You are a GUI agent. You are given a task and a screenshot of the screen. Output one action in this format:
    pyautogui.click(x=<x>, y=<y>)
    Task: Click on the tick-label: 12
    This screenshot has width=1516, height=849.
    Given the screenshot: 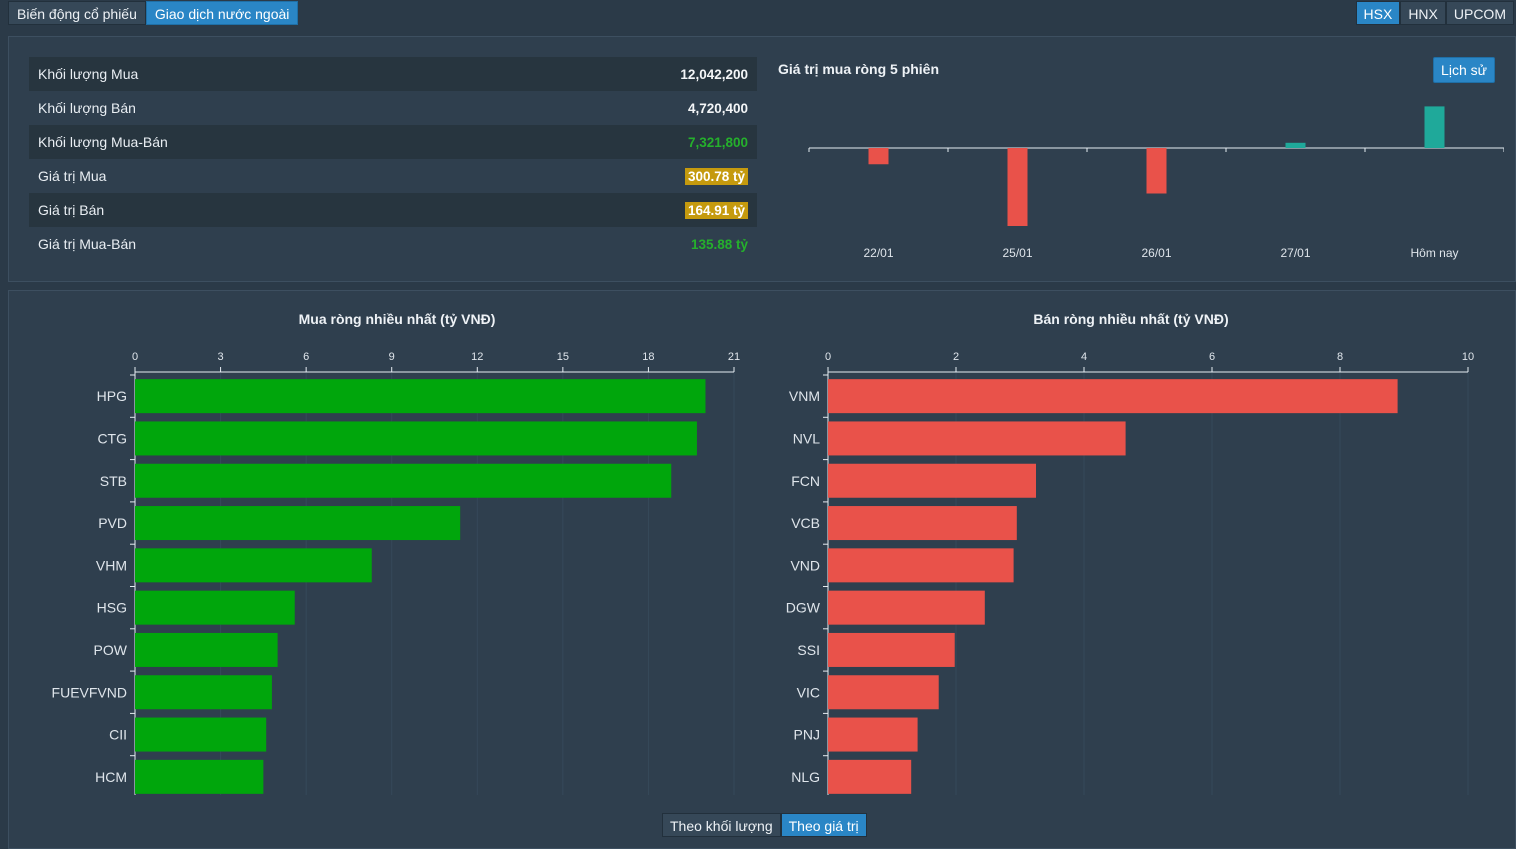 What is the action you would take?
    pyautogui.click(x=477, y=357)
    